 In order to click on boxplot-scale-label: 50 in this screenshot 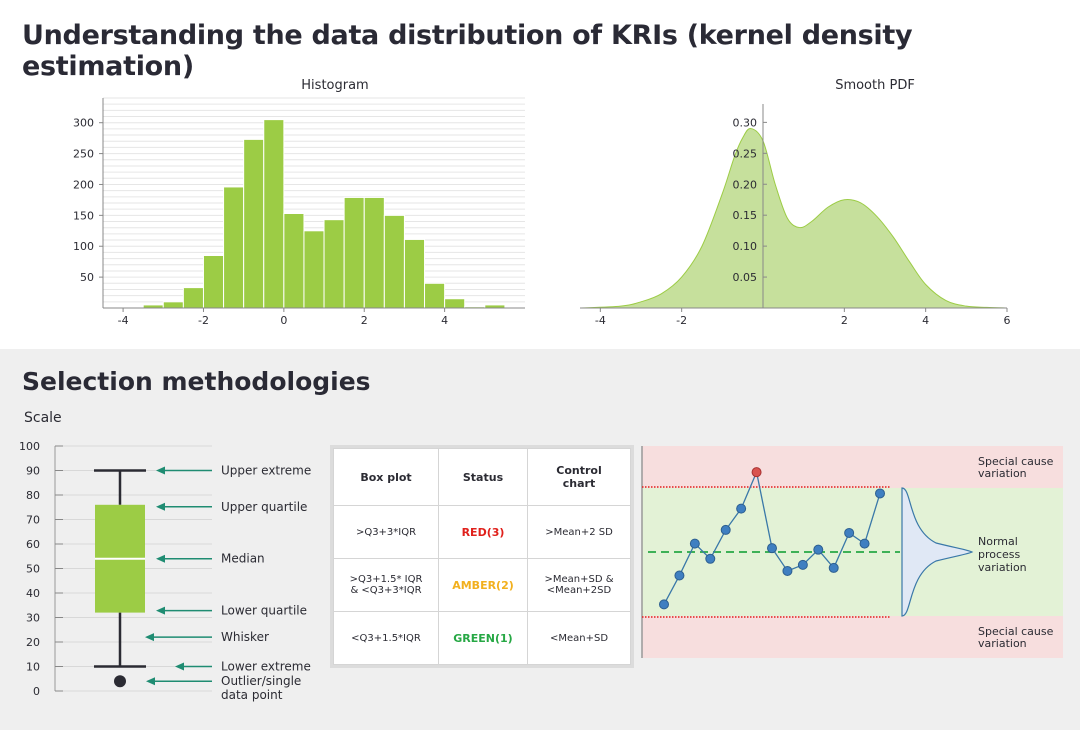, I will do `click(33, 569)`.